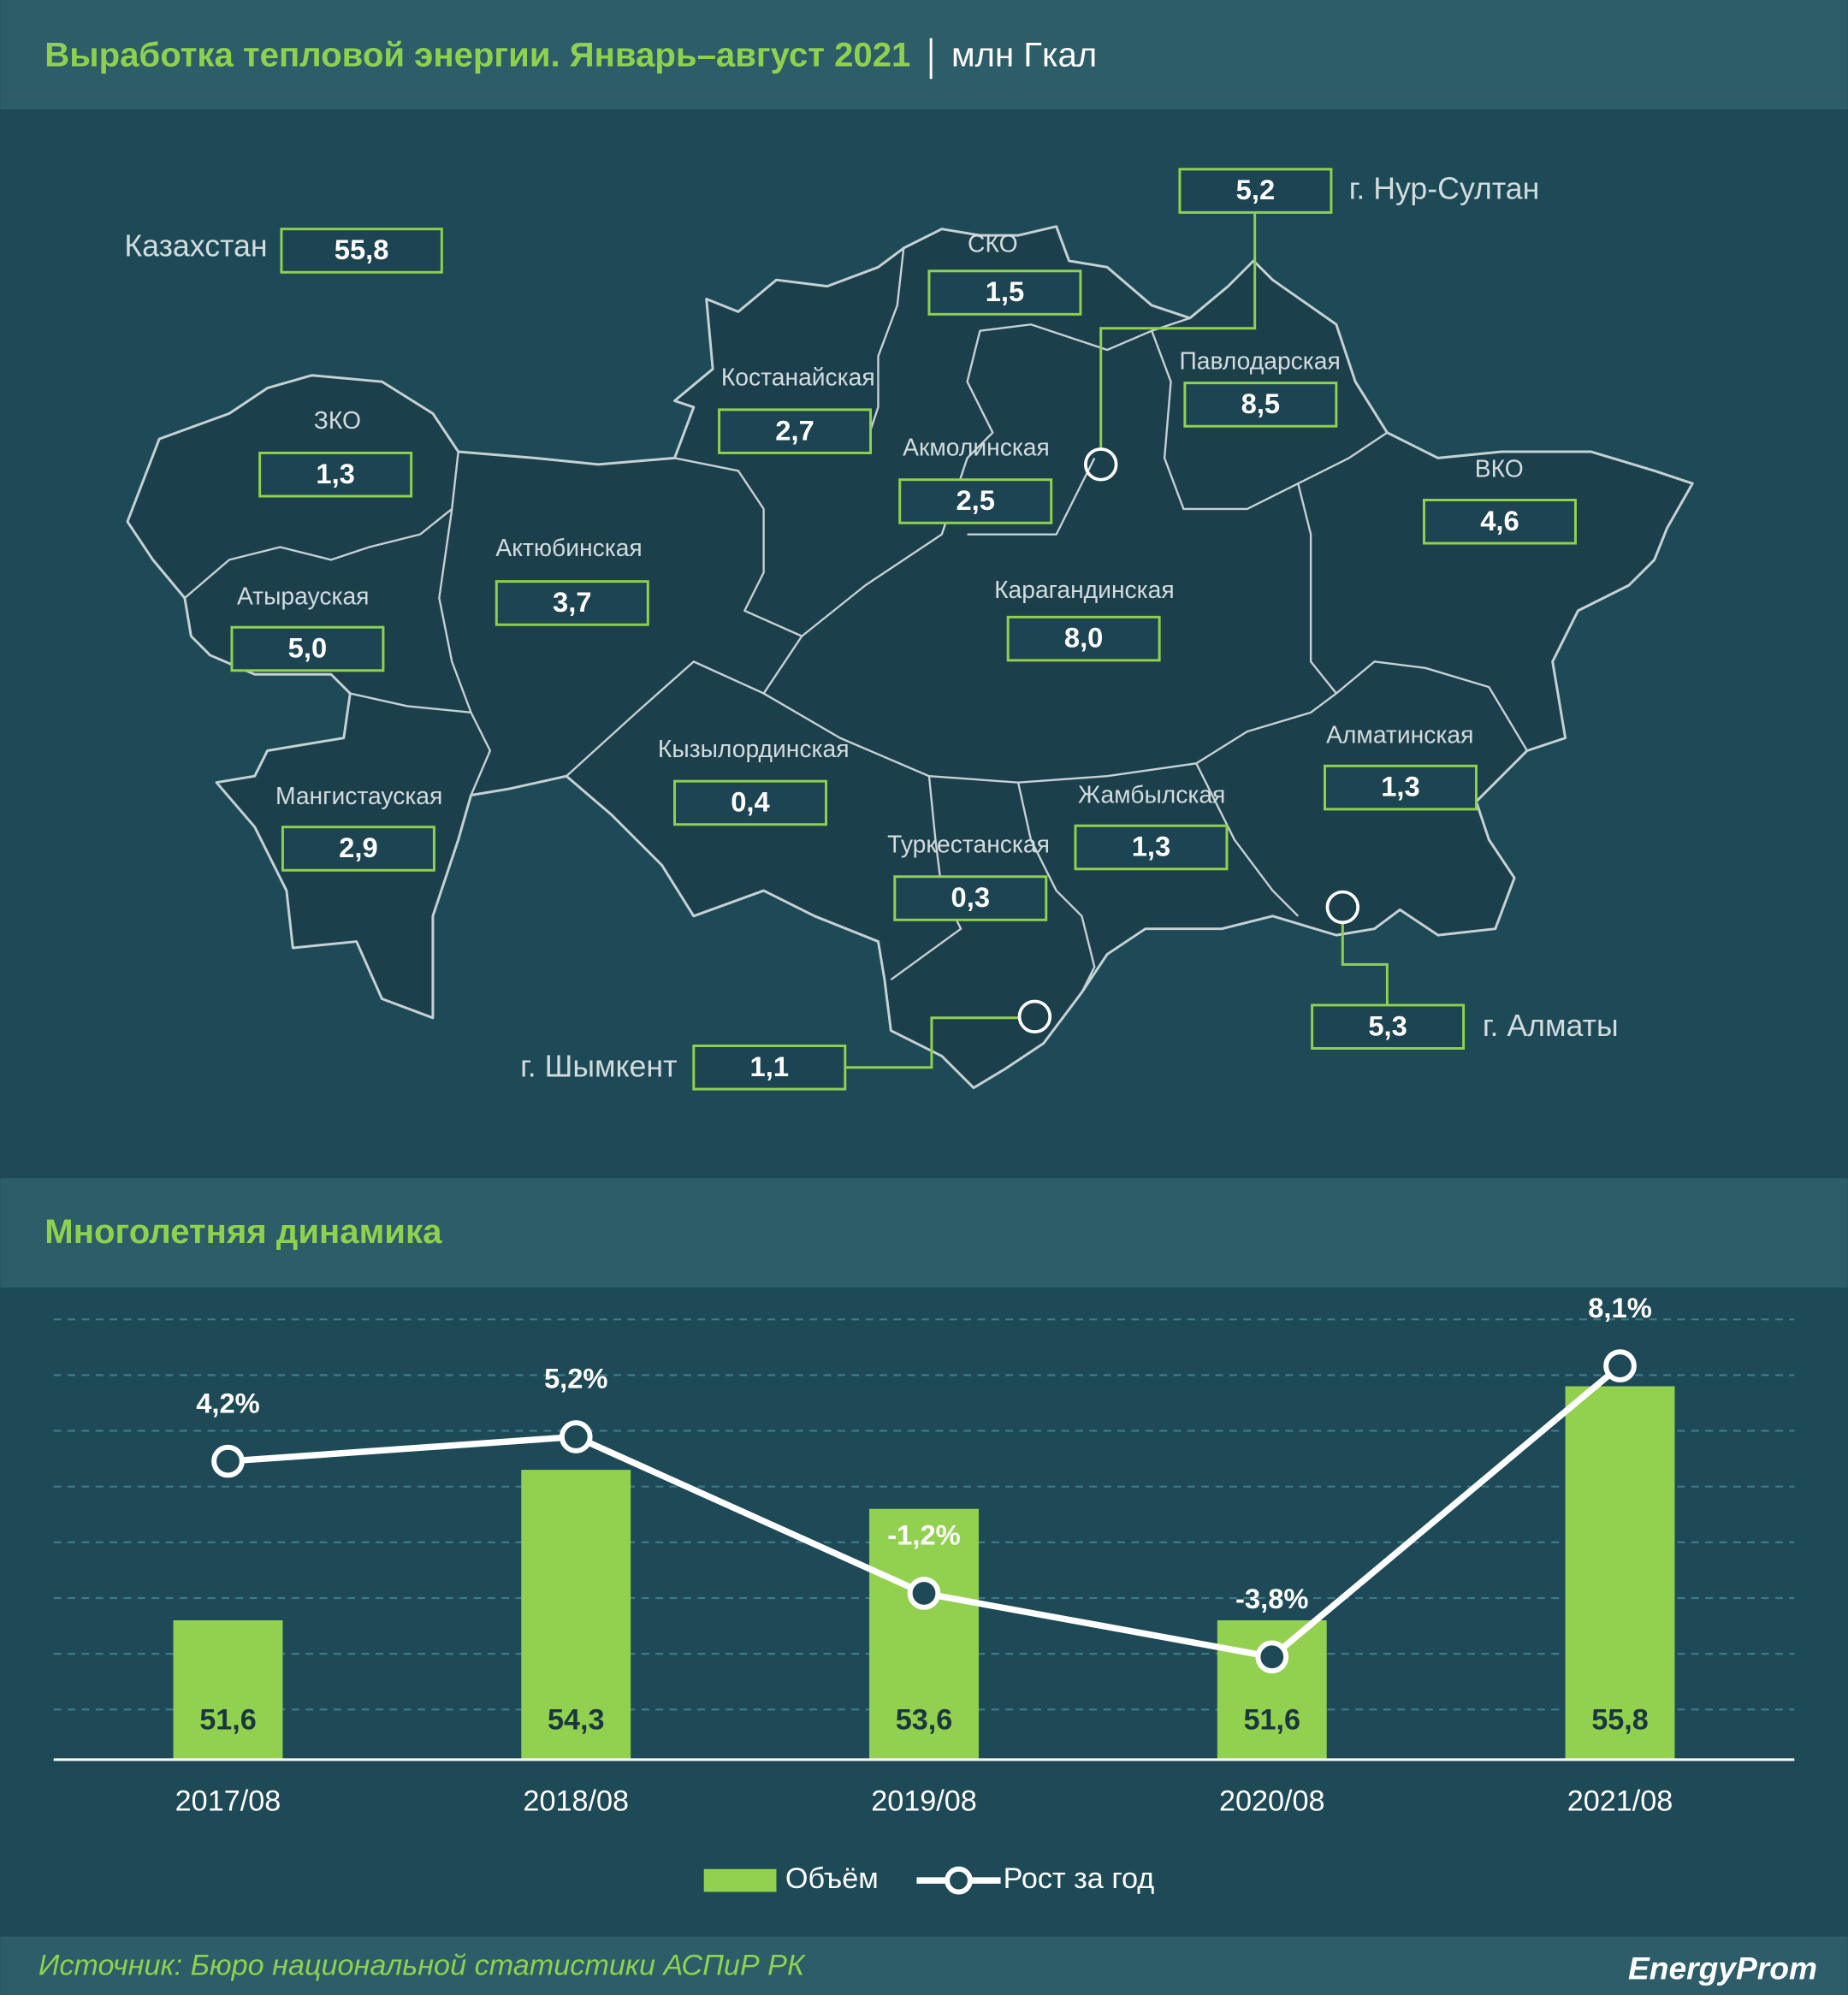 The image size is (1848, 1995). I want to click on growth-value-label: 4,2%, so click(228, 1402).